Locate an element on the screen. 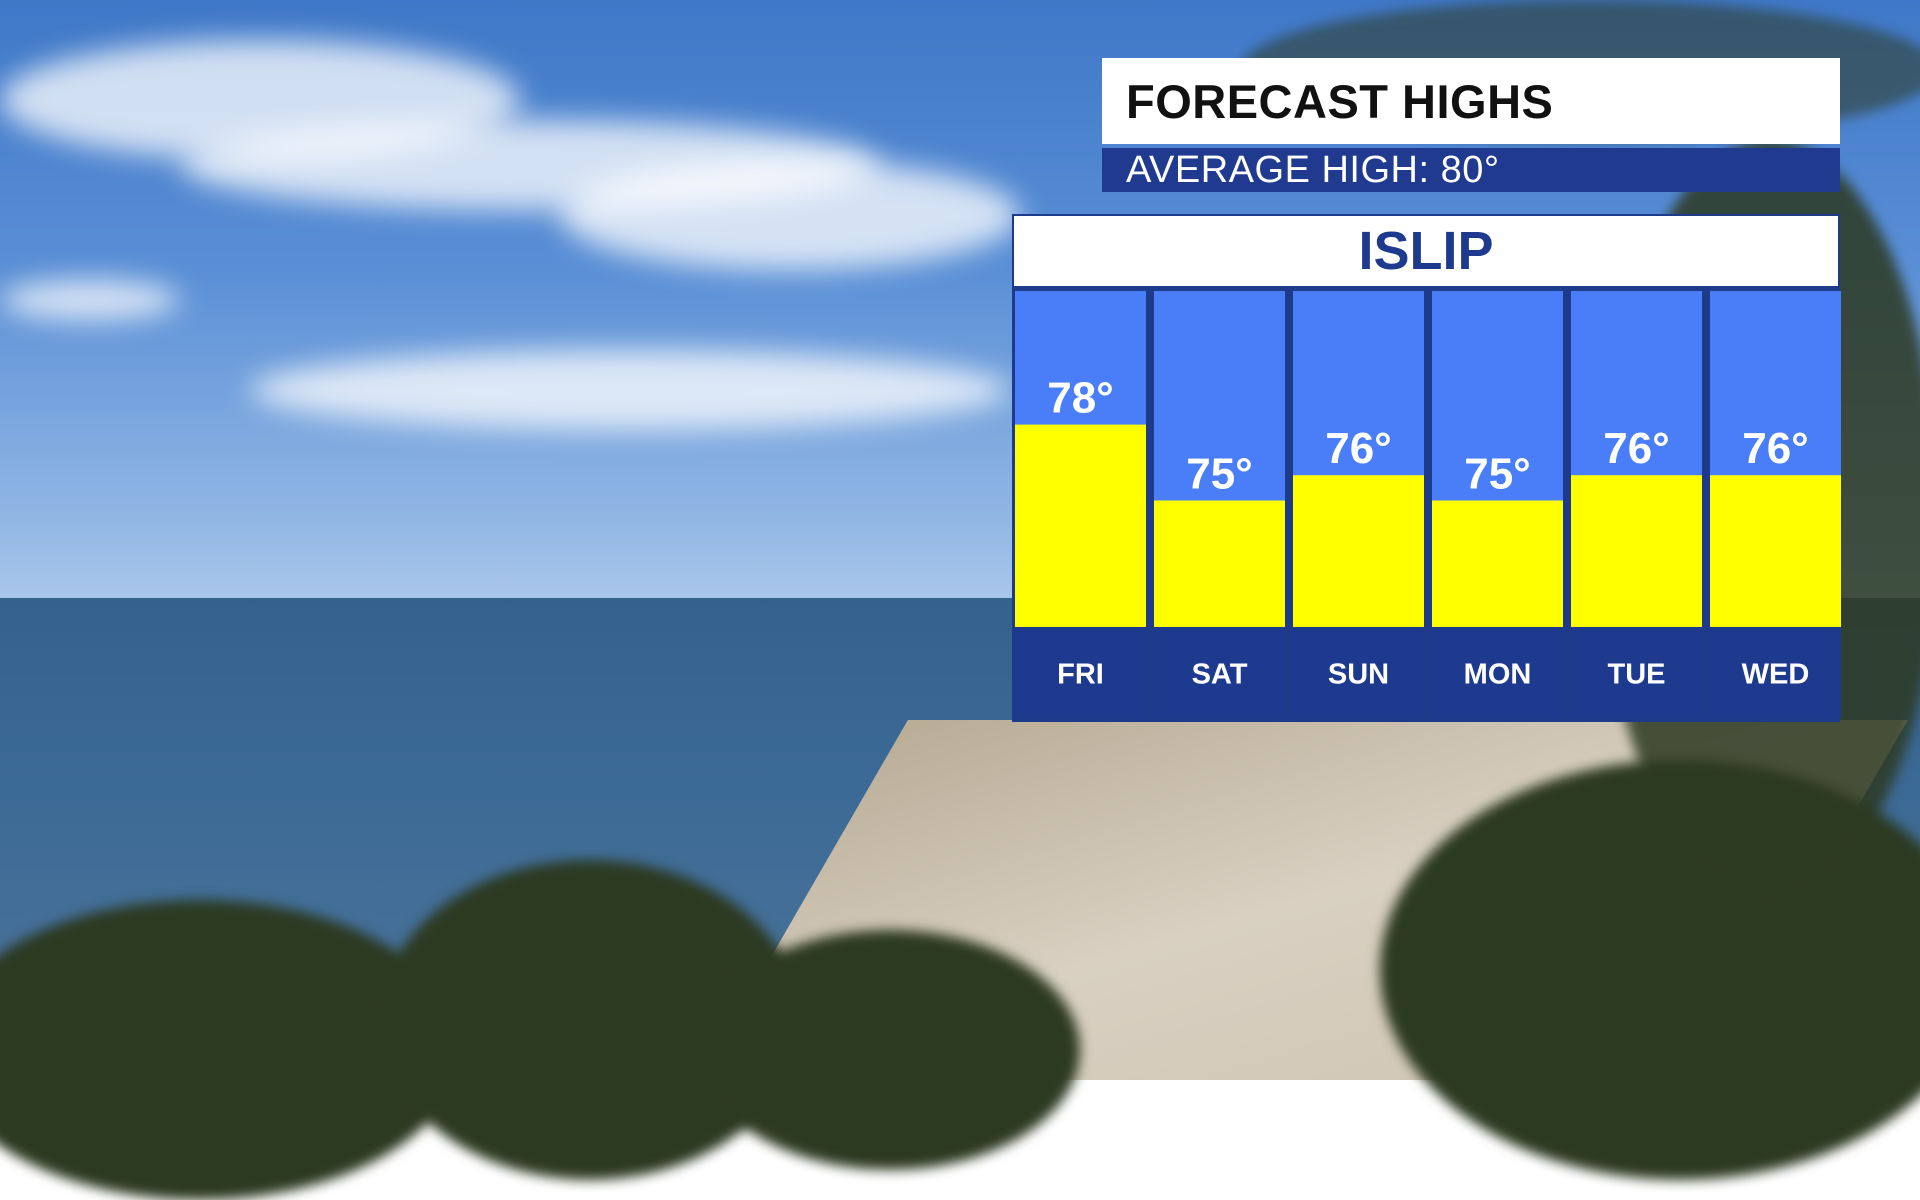 Image resolution: width=1920 pixels, height=1200 pixels. day-label: FRI is located at coordinates (1080, 675).